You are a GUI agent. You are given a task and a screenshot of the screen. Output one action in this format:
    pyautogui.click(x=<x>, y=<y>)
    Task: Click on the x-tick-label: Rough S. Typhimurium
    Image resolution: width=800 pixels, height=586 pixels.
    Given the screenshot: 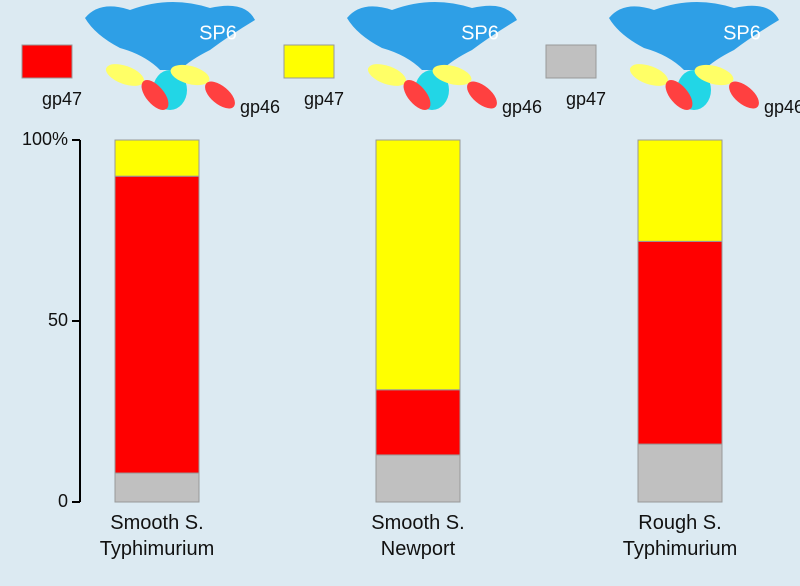 What is the action you would take?
    pyautogui.click(x=680, y=536)
    